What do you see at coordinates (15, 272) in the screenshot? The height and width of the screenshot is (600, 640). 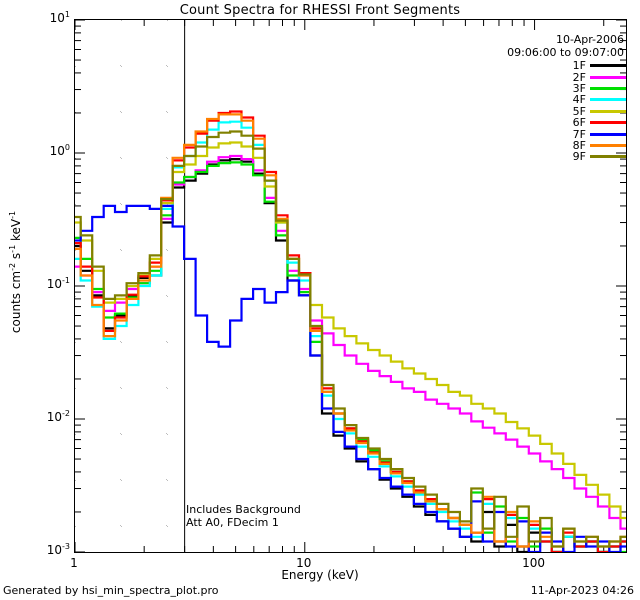 I see `y-axis-title: counts cm-2 s-1 keV-1` at bounding box center [15, 272].